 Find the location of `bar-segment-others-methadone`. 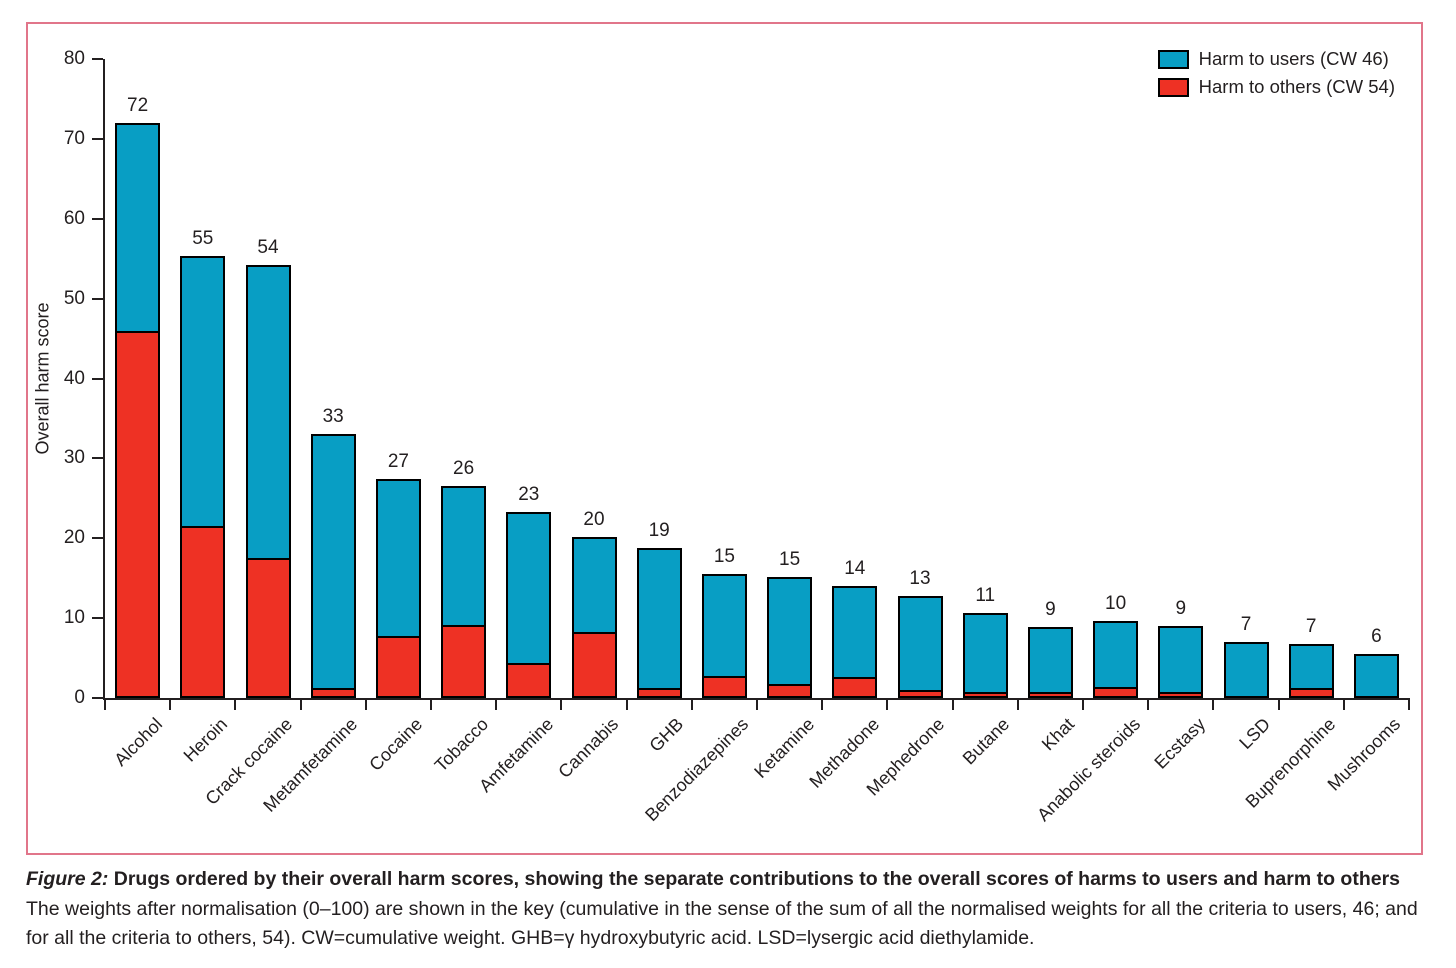

bar-segment-others-methadone is located at coordinates (855, 687).